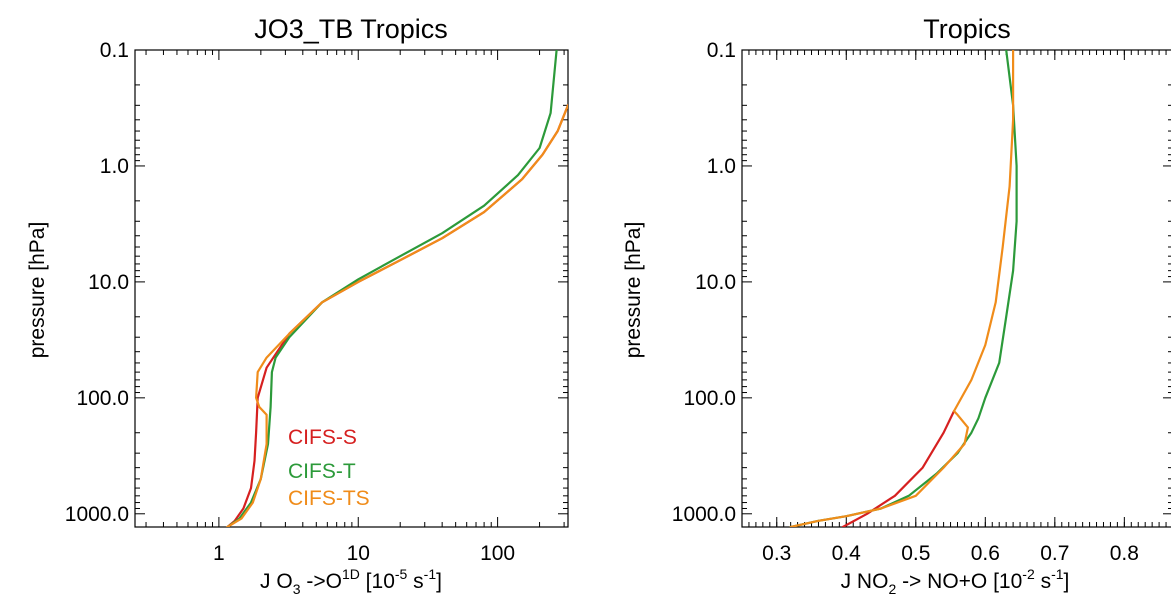 This screenshot has width=1171, height=596. I want to click on legend-entry-cifs-ts: CIFS-TS, so click(329, 498).